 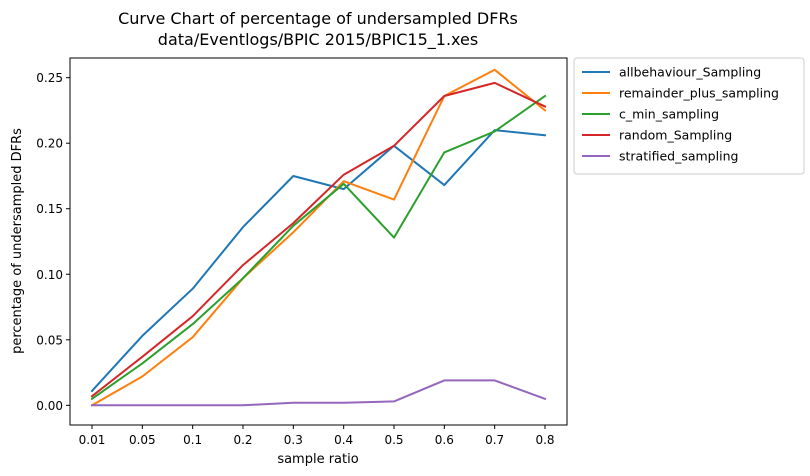 What do you see at coordinates (49, 209) in the screenshot?
I see `y-tick-label: 0.15` at bounding box center [49, 209].